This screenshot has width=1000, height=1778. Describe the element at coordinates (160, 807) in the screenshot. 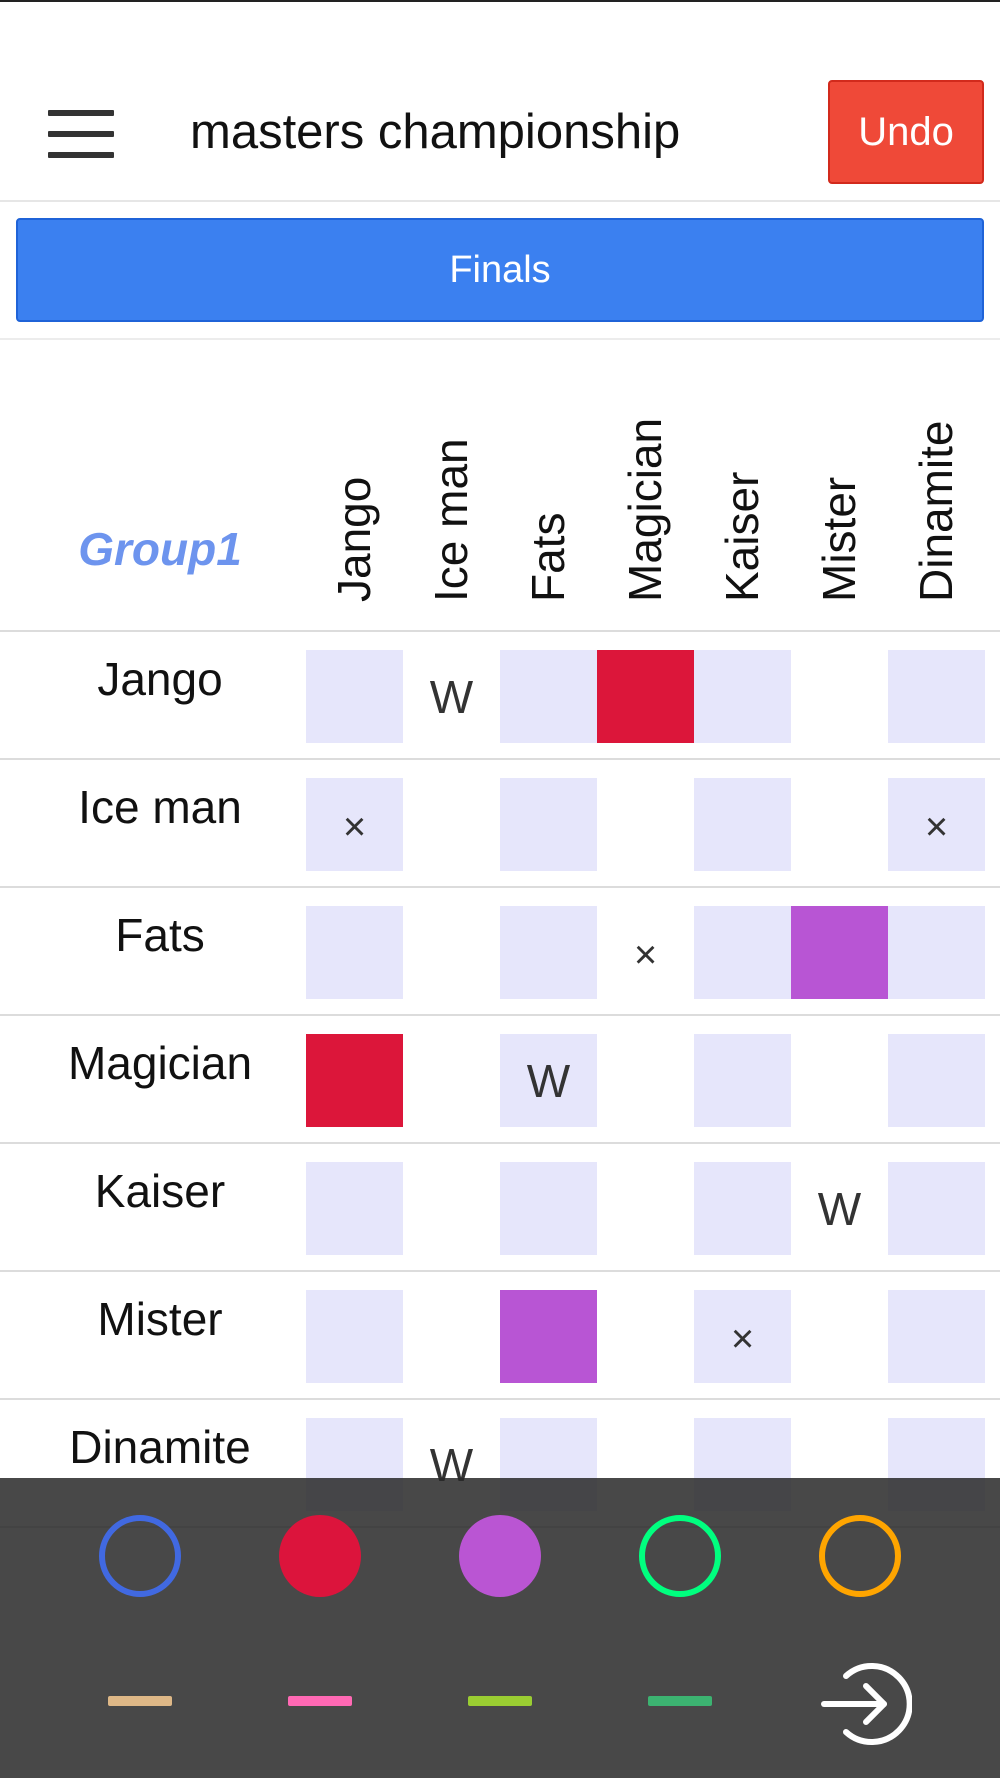

I see `row-label: Ice man` at that location.